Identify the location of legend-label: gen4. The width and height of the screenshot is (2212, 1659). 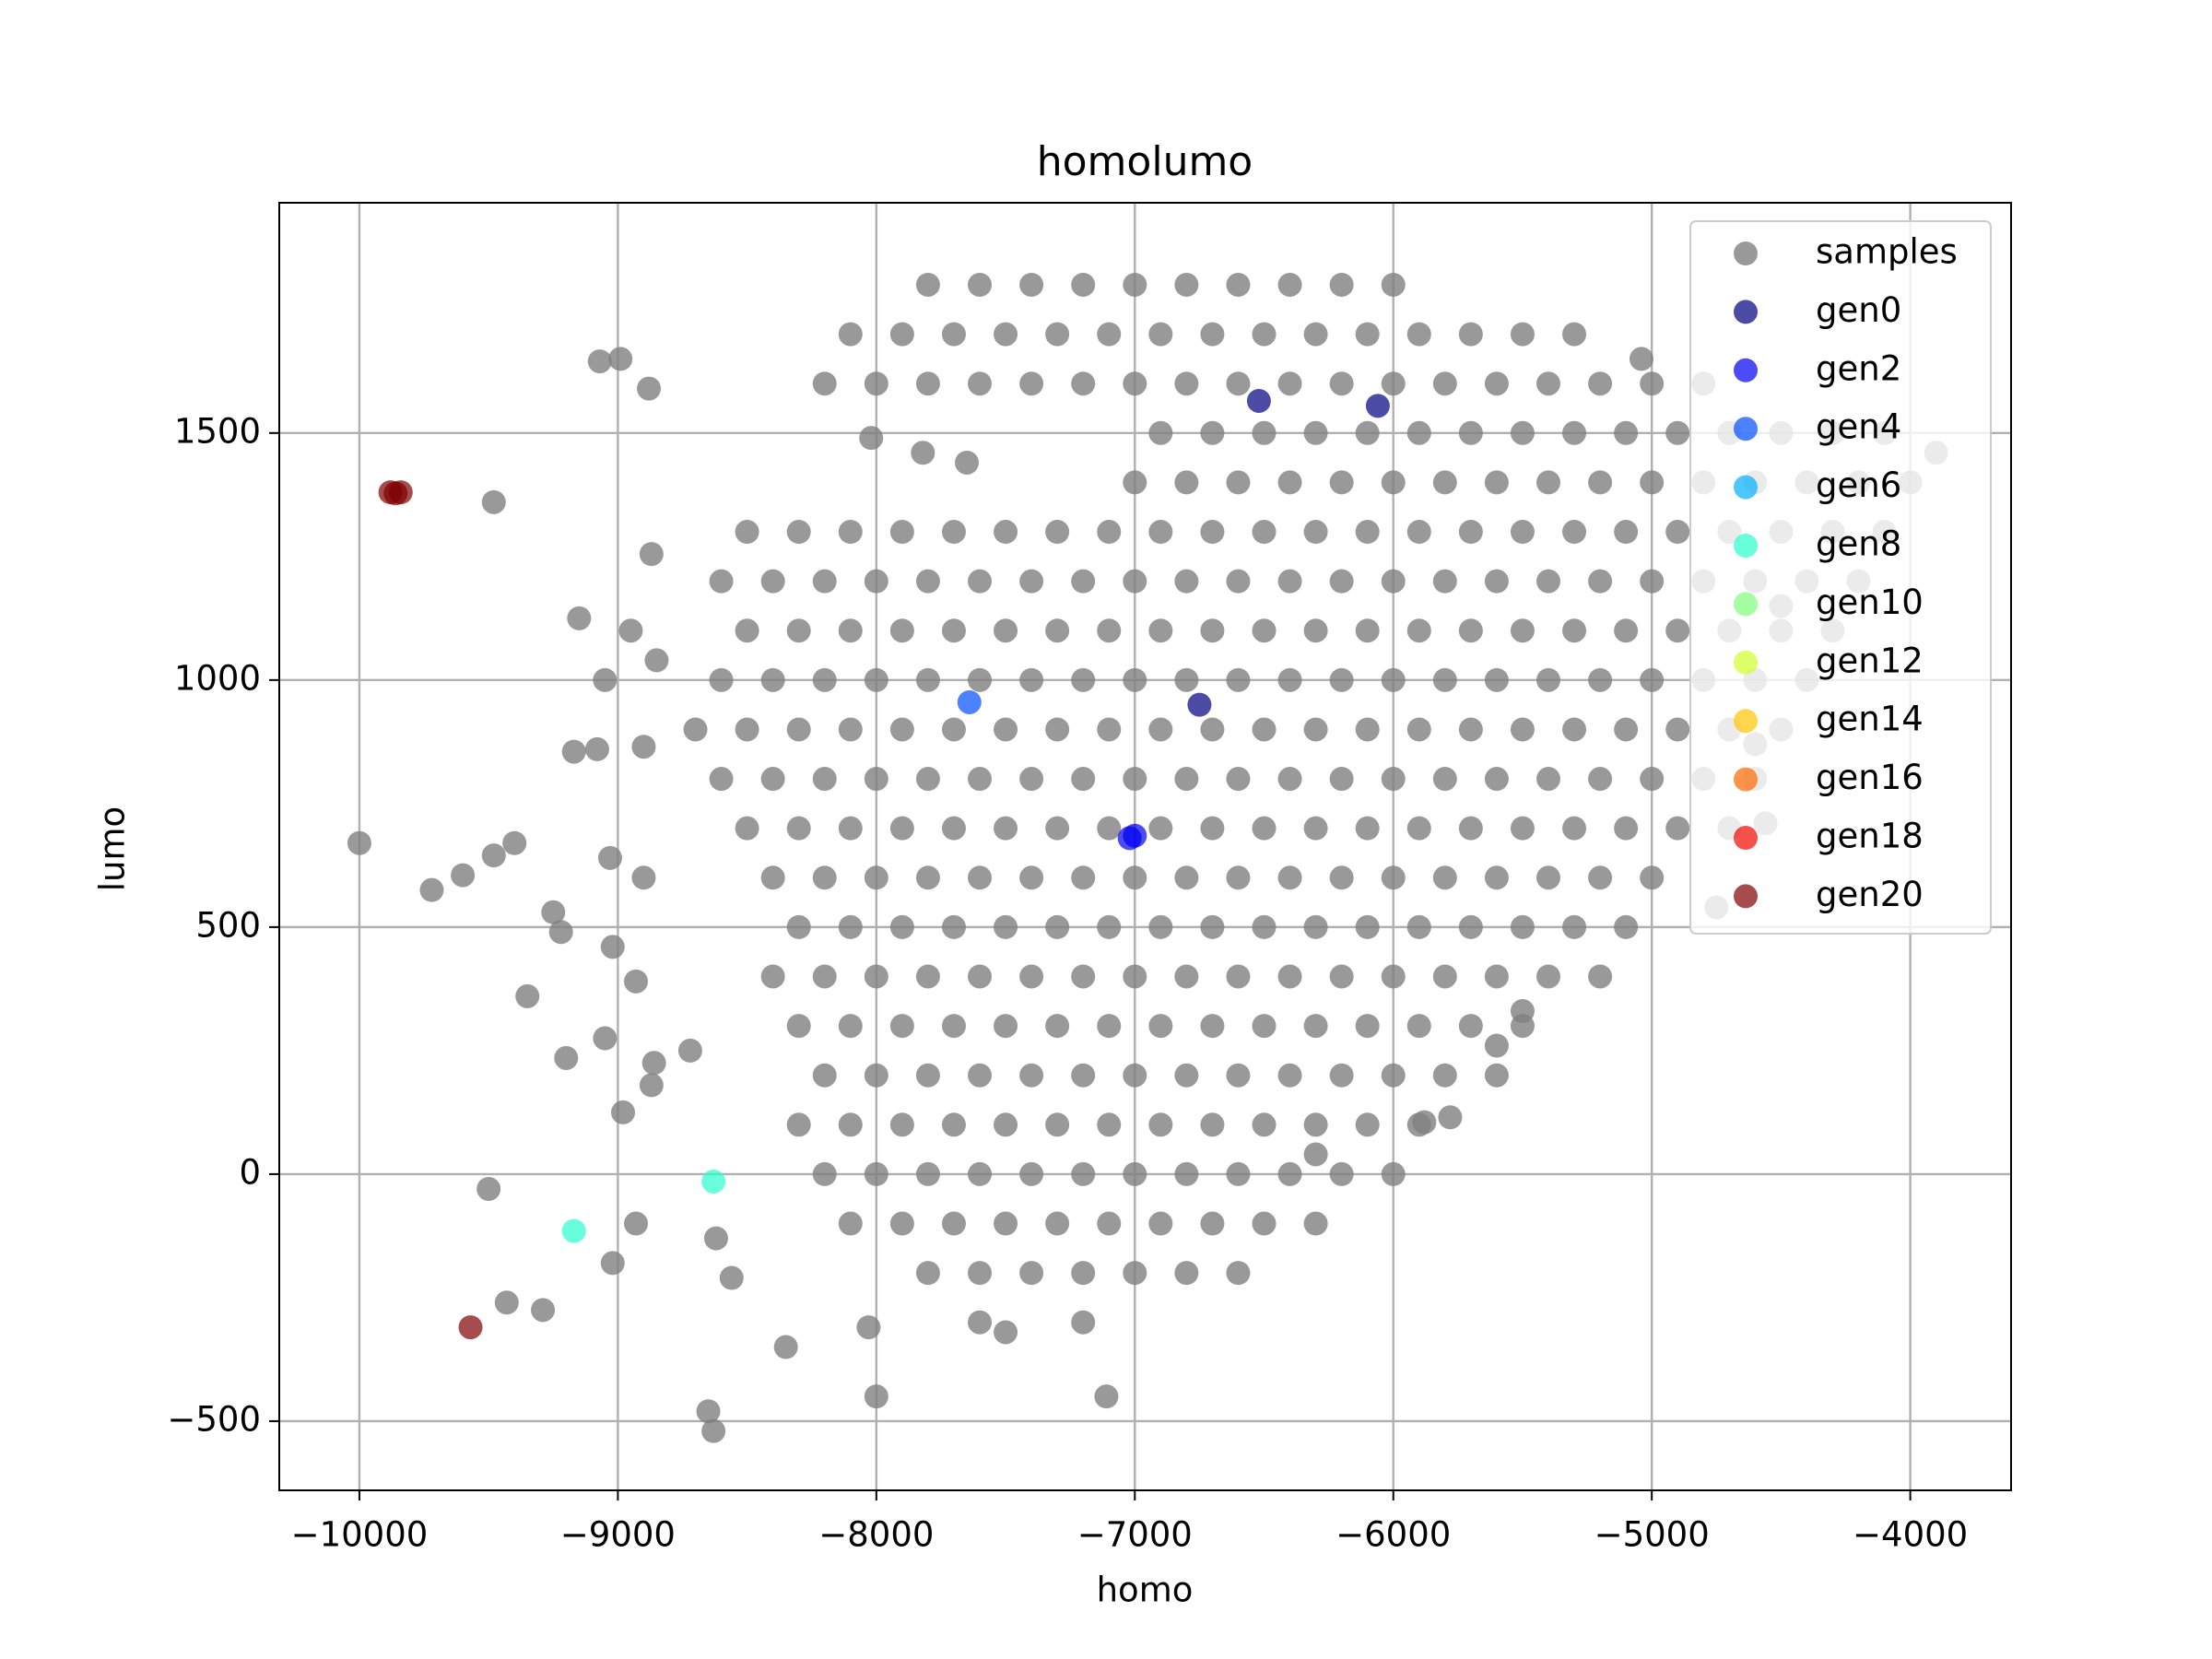
(1858, 427).